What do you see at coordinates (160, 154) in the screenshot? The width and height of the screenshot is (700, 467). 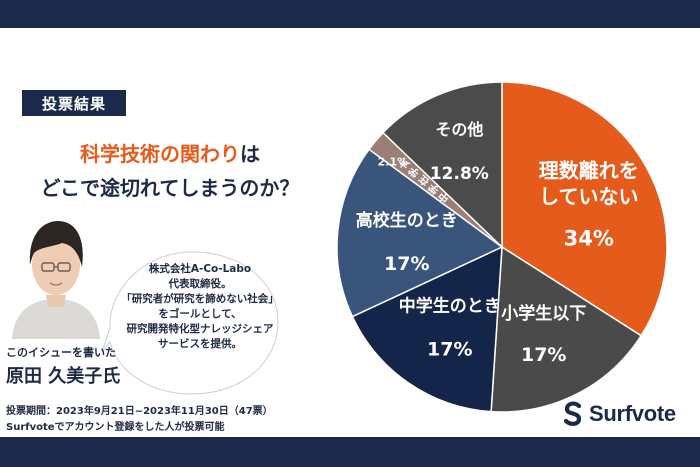 I see `title-highlight: 科学技術の関わり` at bounding box center [160, 154].